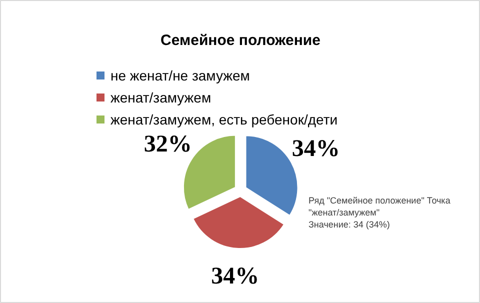 The image size is (480, 303). What do you see at coordinates (224, 120) in the screenshot?
I see `legend-label: женат/замужем, есть ребенок/дети` at bounding box center [224, 120].